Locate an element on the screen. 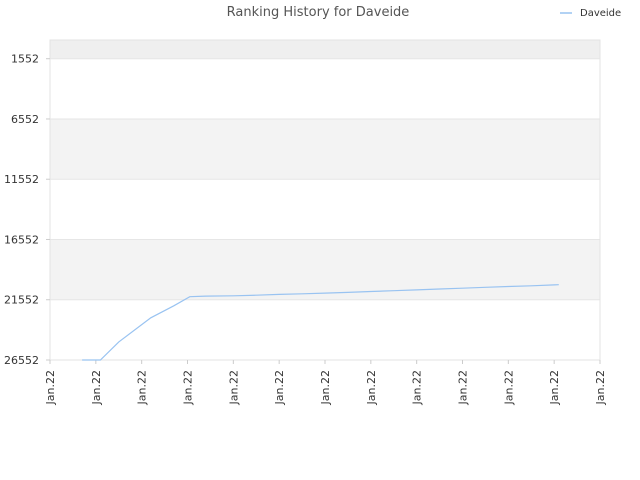 This screenshot has height=480, width=640. y-tick-label: 6552 is located at coordinates (25, 119).